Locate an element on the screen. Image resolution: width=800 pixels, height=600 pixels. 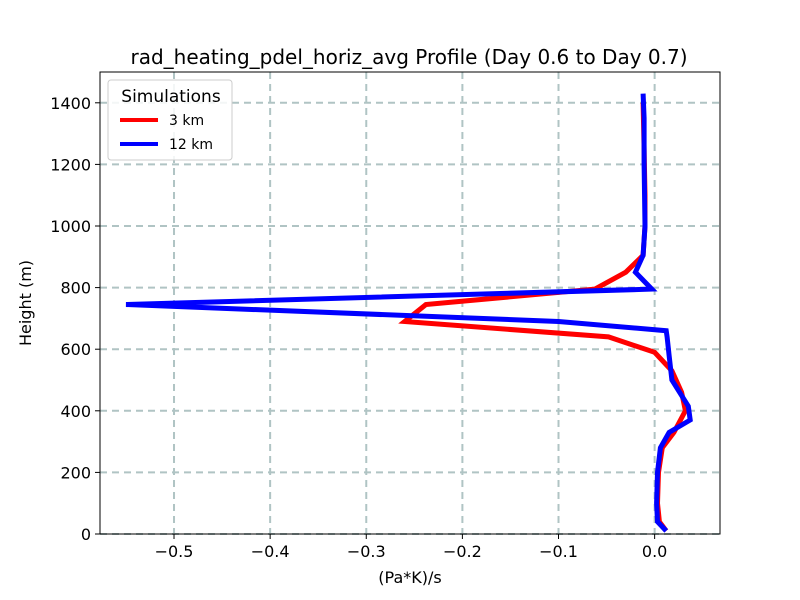
y-tick-label: 1400 is located at coordinates (70, 103).